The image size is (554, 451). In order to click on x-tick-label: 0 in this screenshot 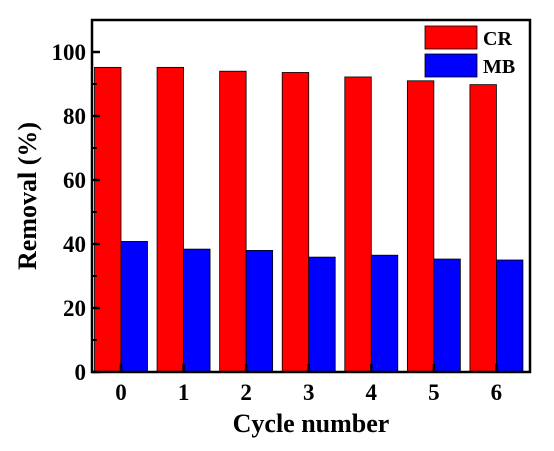, I will do `click(121, 392)`.